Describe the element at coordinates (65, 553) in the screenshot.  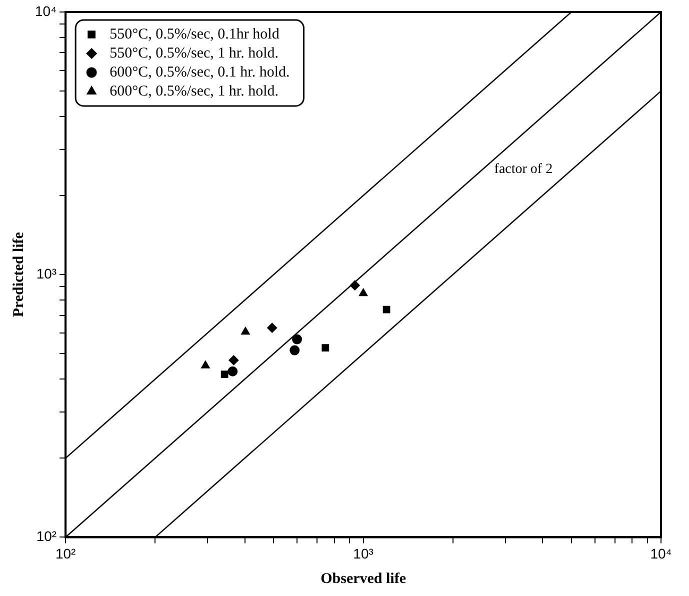
I see `x-tick-label: 10²` at that location.